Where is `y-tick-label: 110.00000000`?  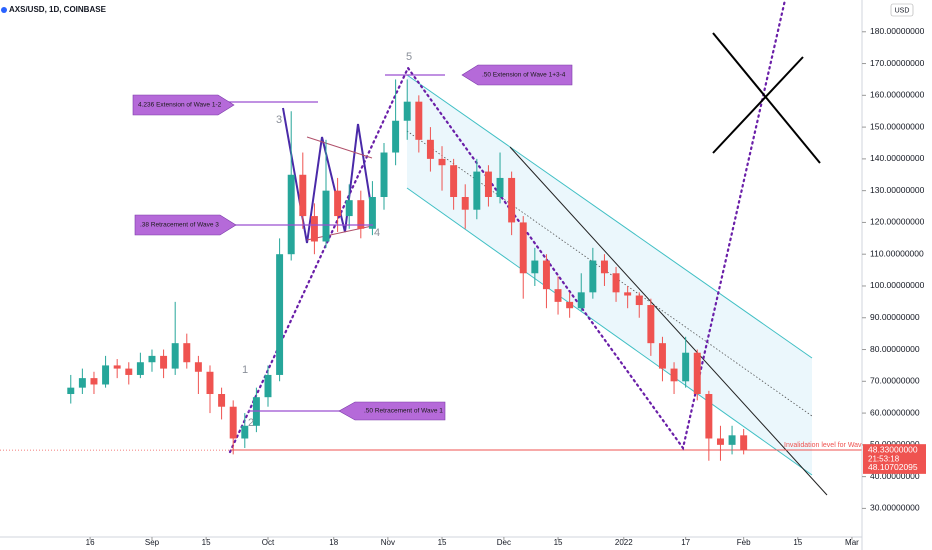 y-tick-label: 110.00000000 is located at coordinates (897, 253).